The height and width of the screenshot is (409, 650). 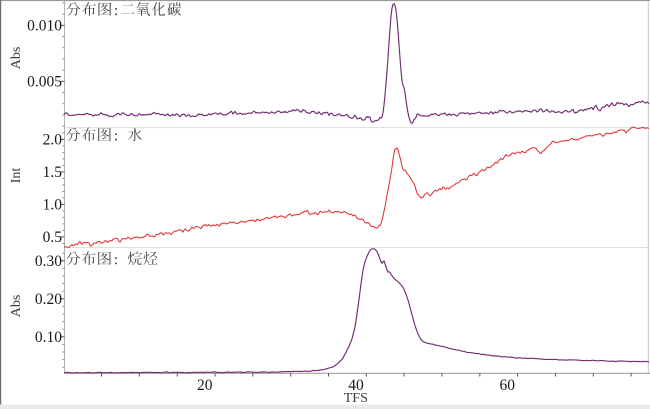 What do you see at coordinates (205, 385) in the screenshot?
I see `svg-text: 20` at bounding box center [205, 385].